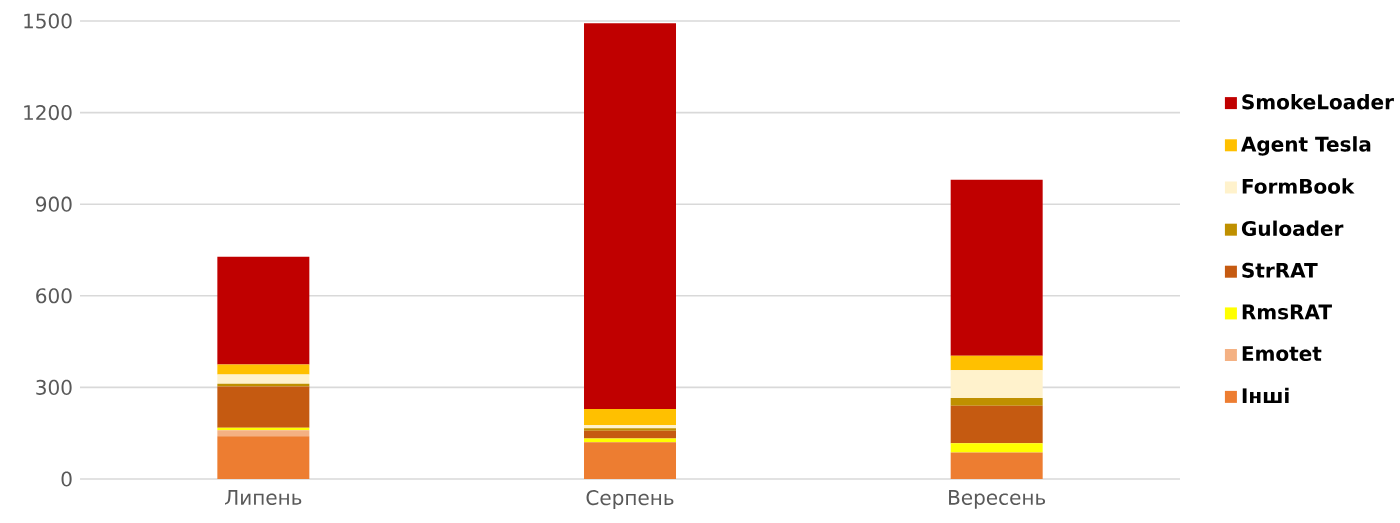 The height and width of the screenshot is (523, 1400). I want to click on x-tick-label: Серпень, so click(630, 500).